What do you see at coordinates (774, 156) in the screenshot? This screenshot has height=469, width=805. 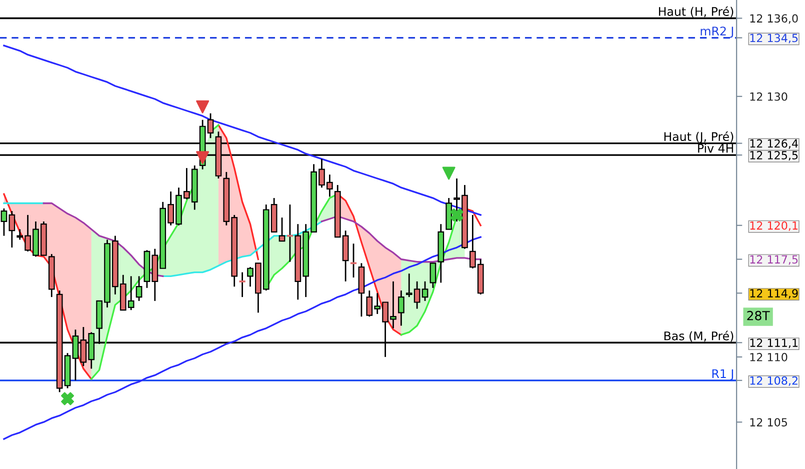 I see `y-tick-label: 12 125,5` at bounding box center [774, 156].